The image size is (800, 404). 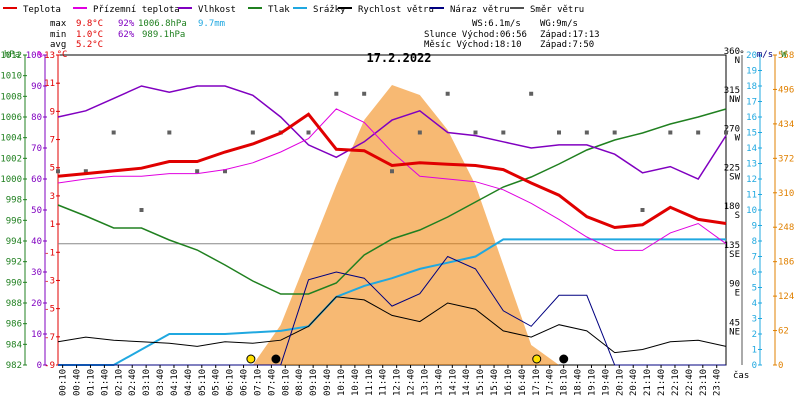 What do you see at coordinates (163, 35) in the screenshot?
I see `stats-min-press: 989.1hPa` at bounding box center [163, 35].